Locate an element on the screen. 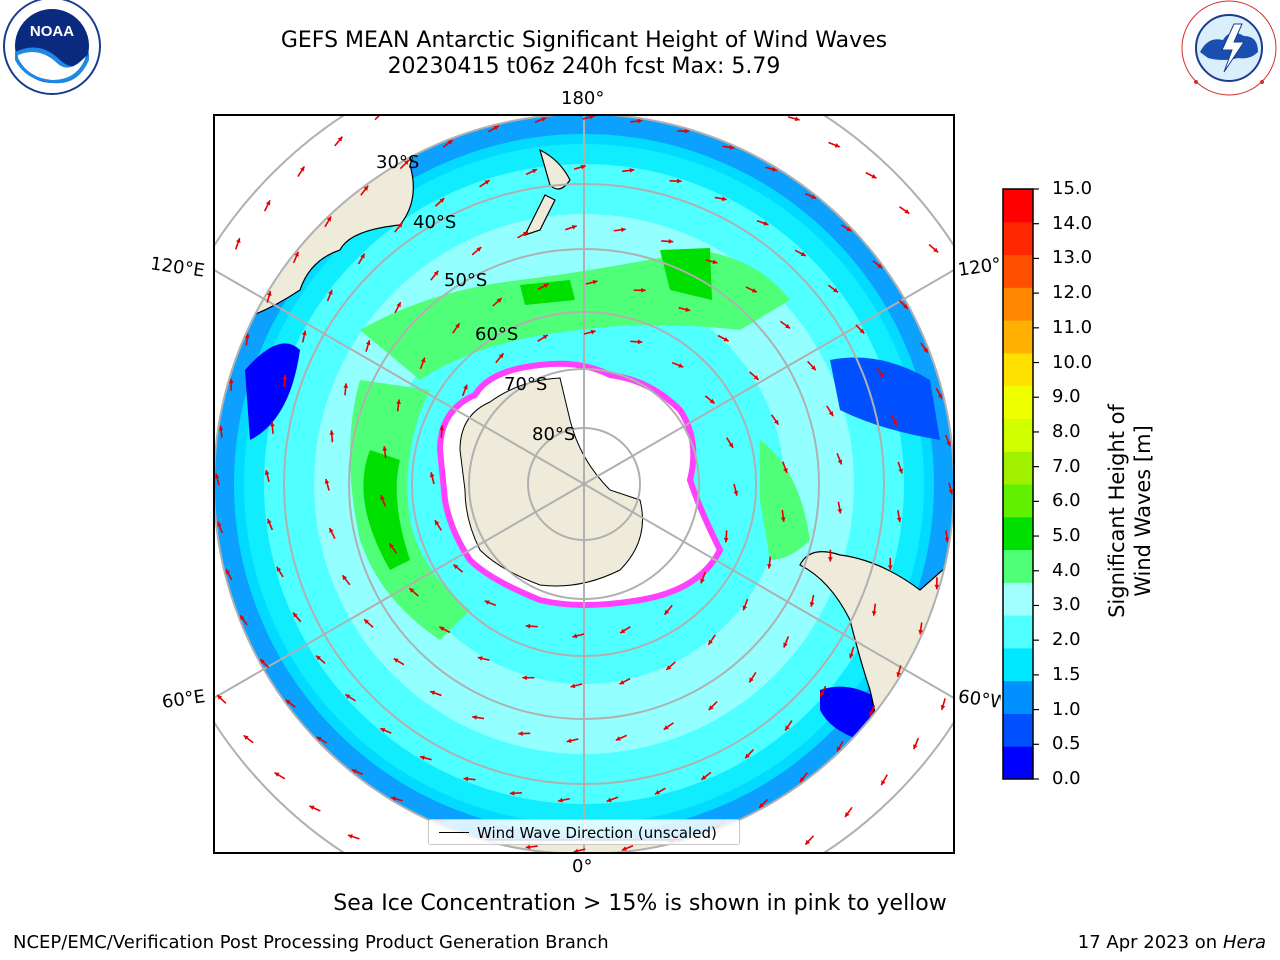 The image size is (1280, 960). noaa-logo-text: NOAA is located at coordinates (52, 31).